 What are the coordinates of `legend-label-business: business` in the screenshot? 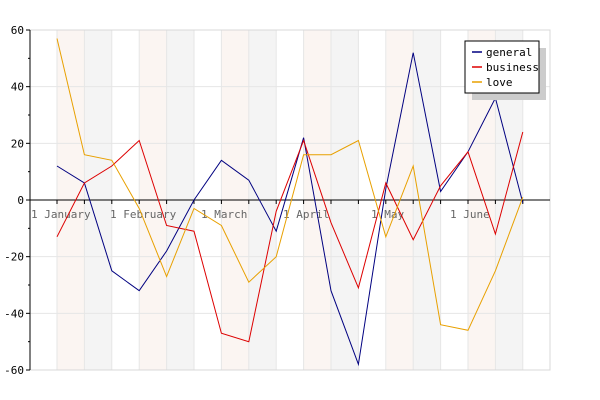 It's located at (512, 67).